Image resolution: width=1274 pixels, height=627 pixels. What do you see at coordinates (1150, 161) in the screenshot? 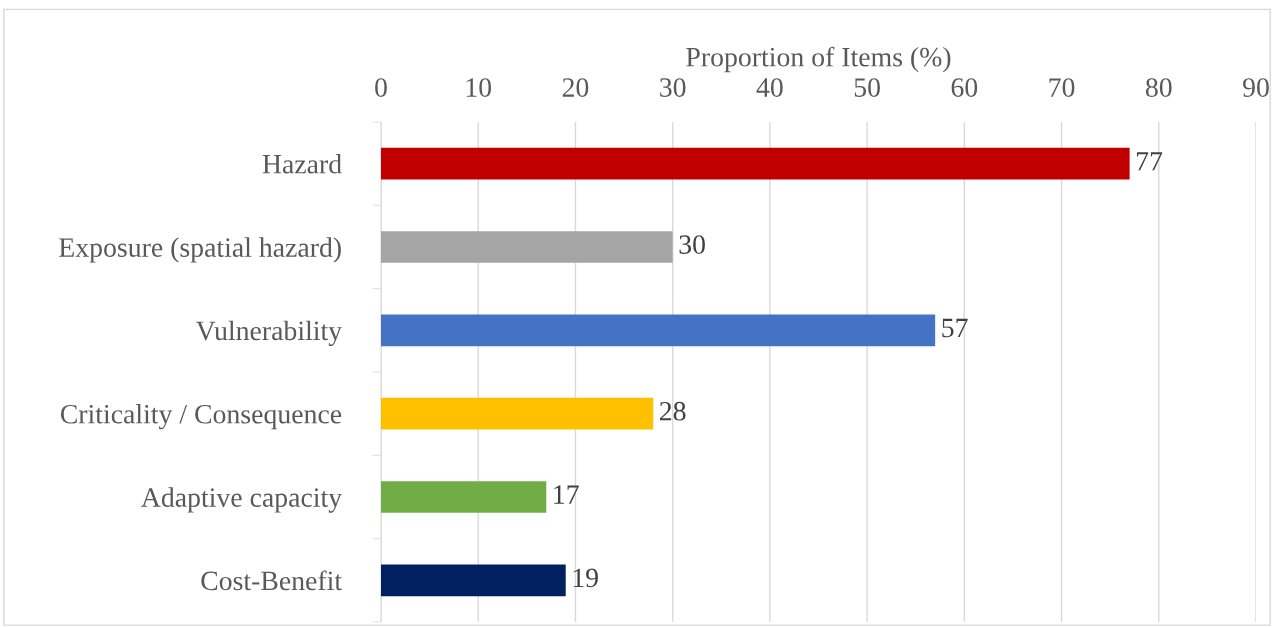
I see `data-label: 77` at bounding box center [1150, 161].